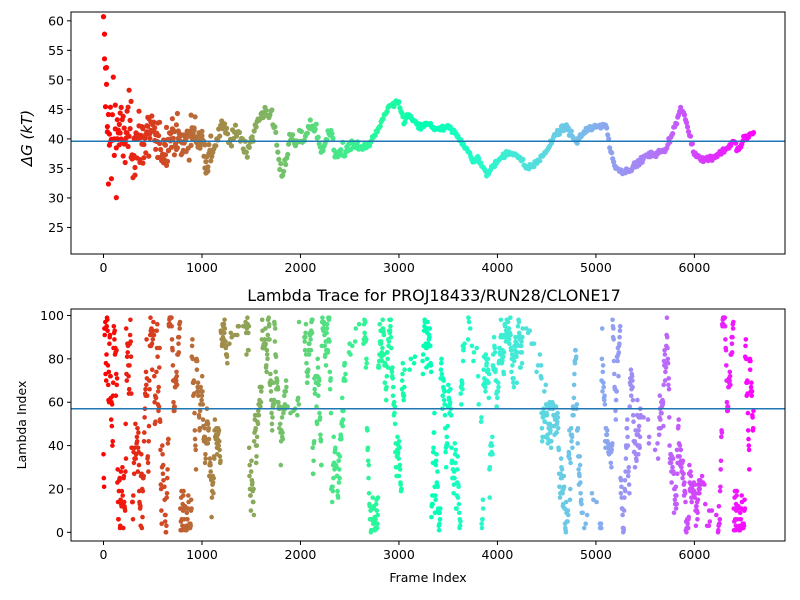  I want to click on x-tick-label: 1000, so click(202, 267).